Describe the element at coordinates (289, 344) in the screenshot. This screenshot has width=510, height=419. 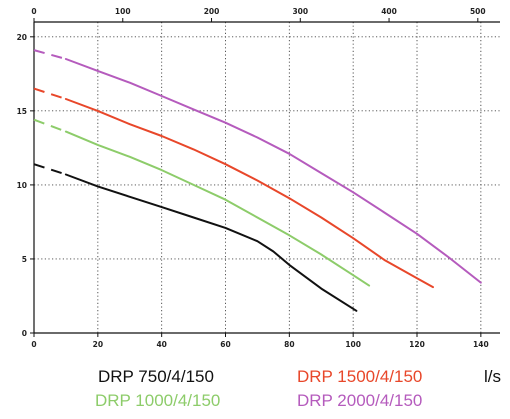
I see `x-tick-label: 80` at that location.